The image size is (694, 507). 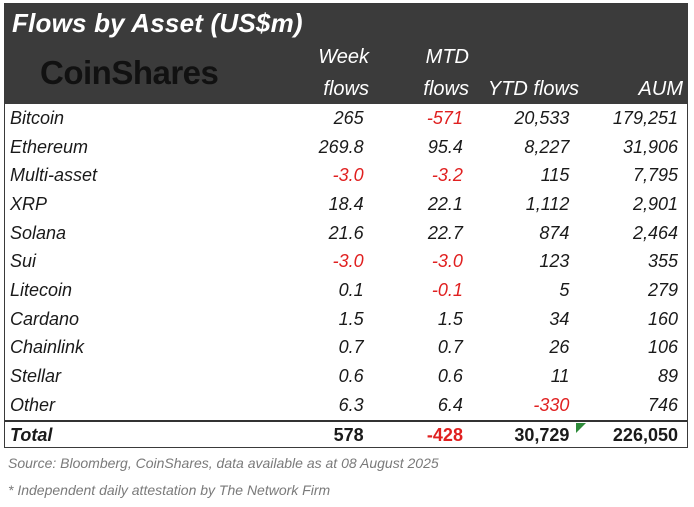 I want to click on asset-name: Solana, so click(x=38, y=232).